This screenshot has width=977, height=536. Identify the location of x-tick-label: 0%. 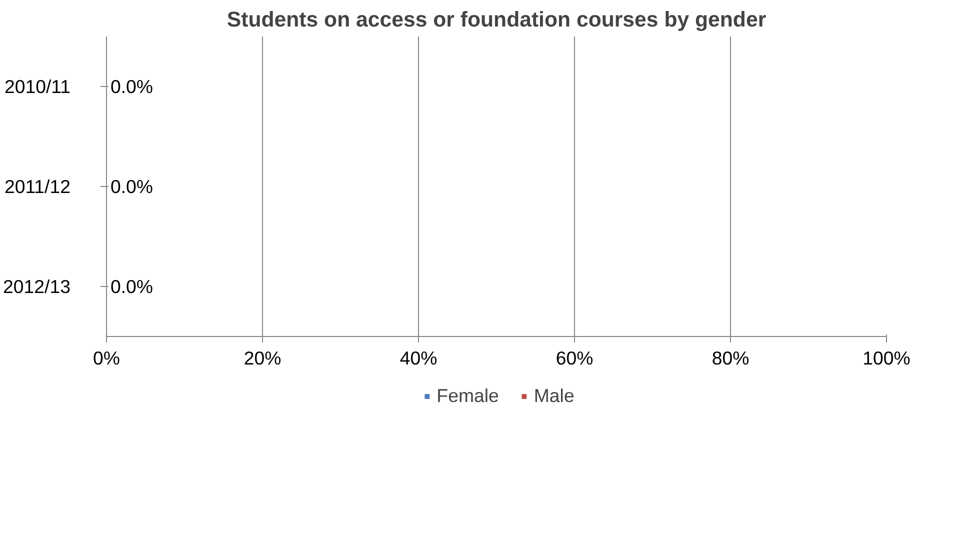
(106, 358).